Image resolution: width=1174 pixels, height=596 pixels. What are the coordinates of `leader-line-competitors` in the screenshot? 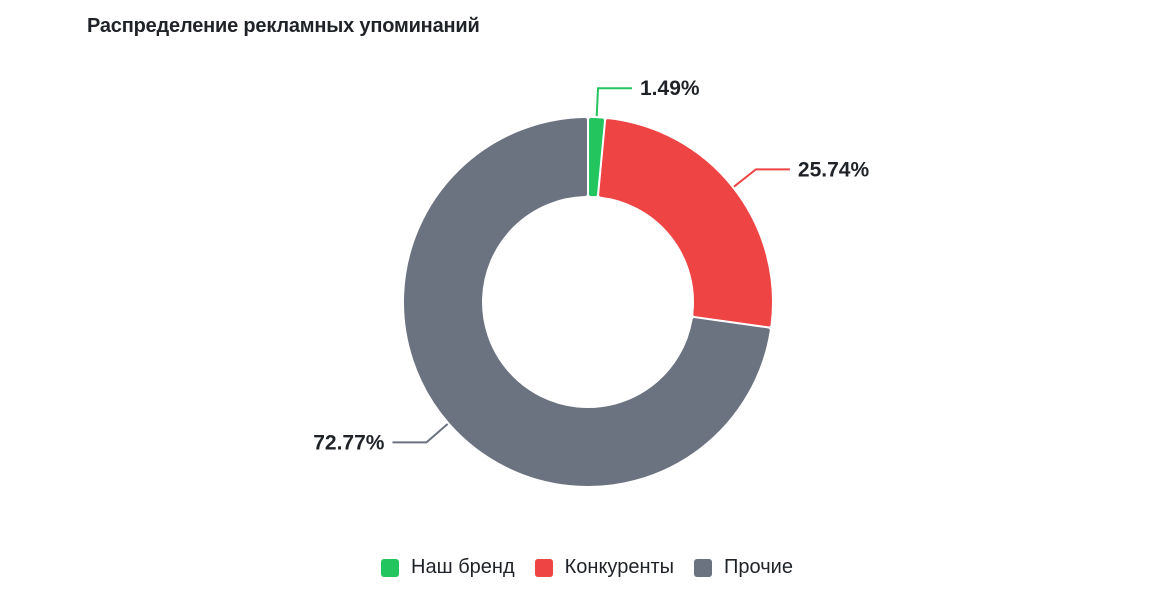 It's located at (761, 178).